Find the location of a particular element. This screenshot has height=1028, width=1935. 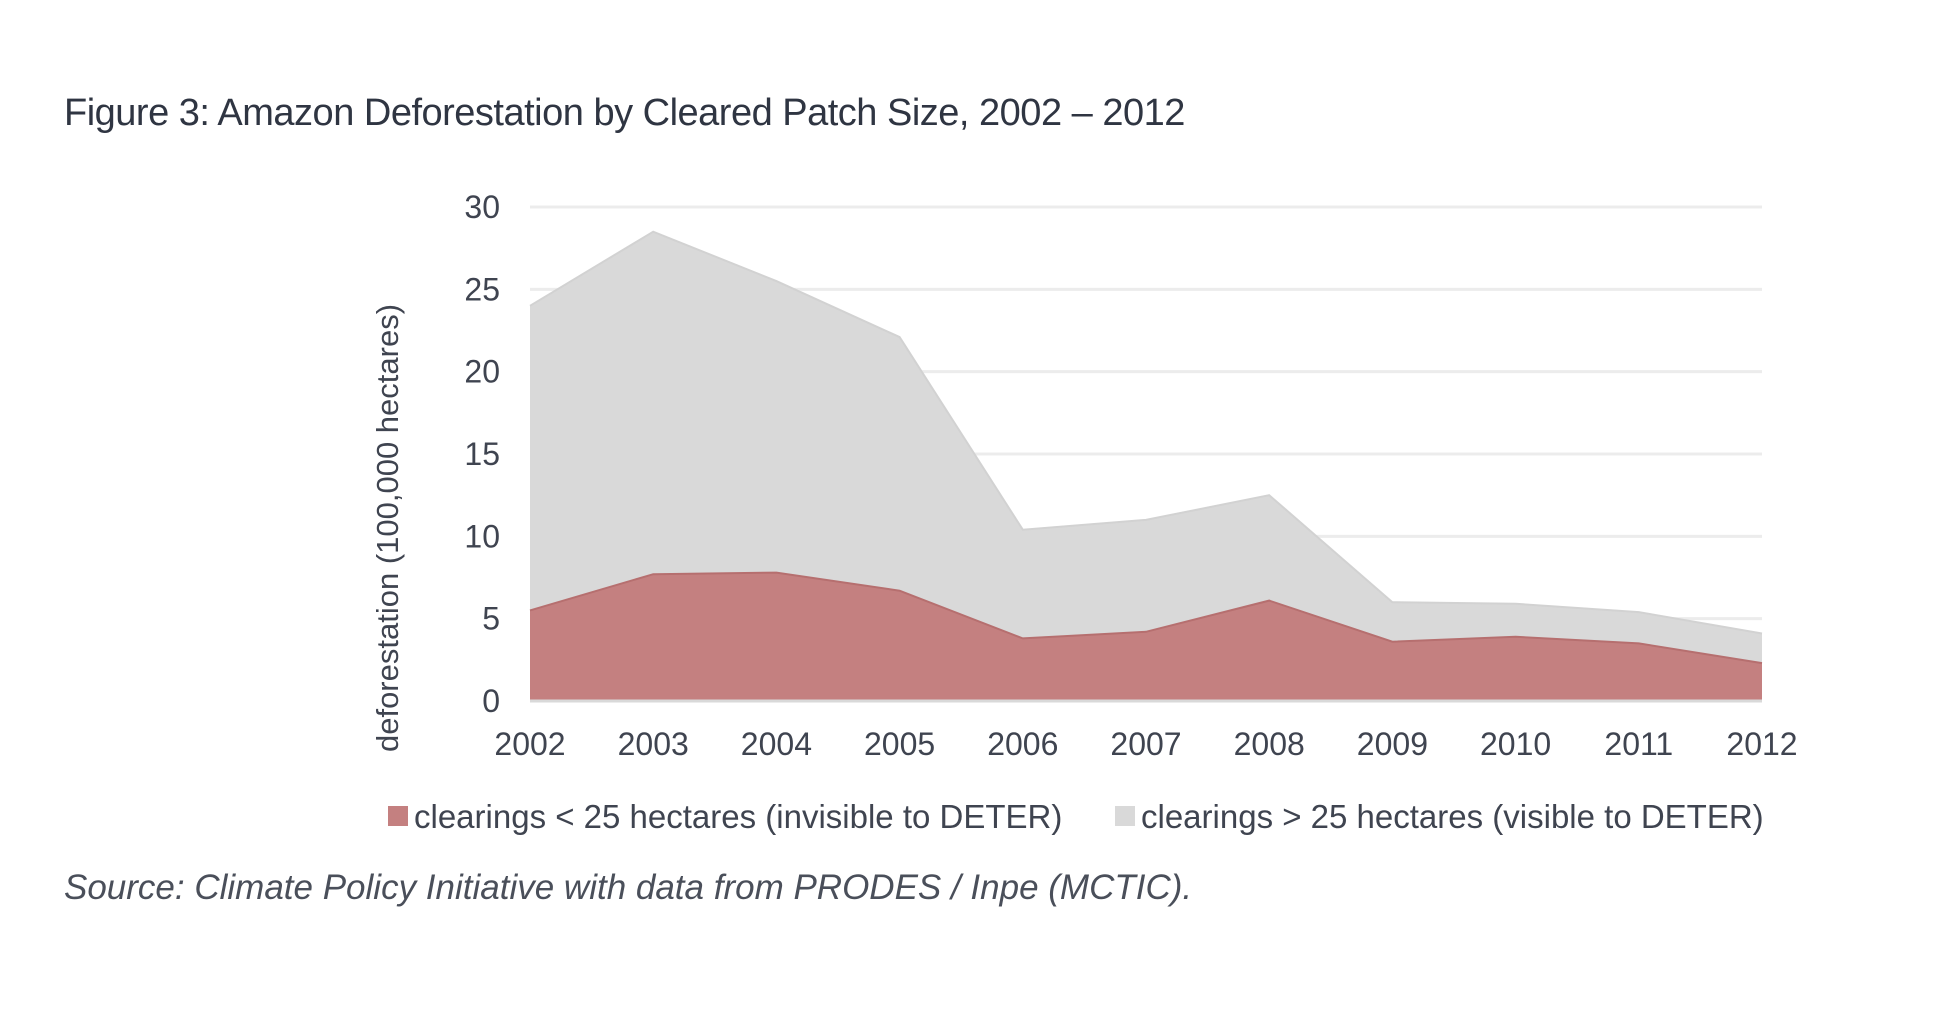

x-tick-label: 2003 is located at coordinates (653, 744).